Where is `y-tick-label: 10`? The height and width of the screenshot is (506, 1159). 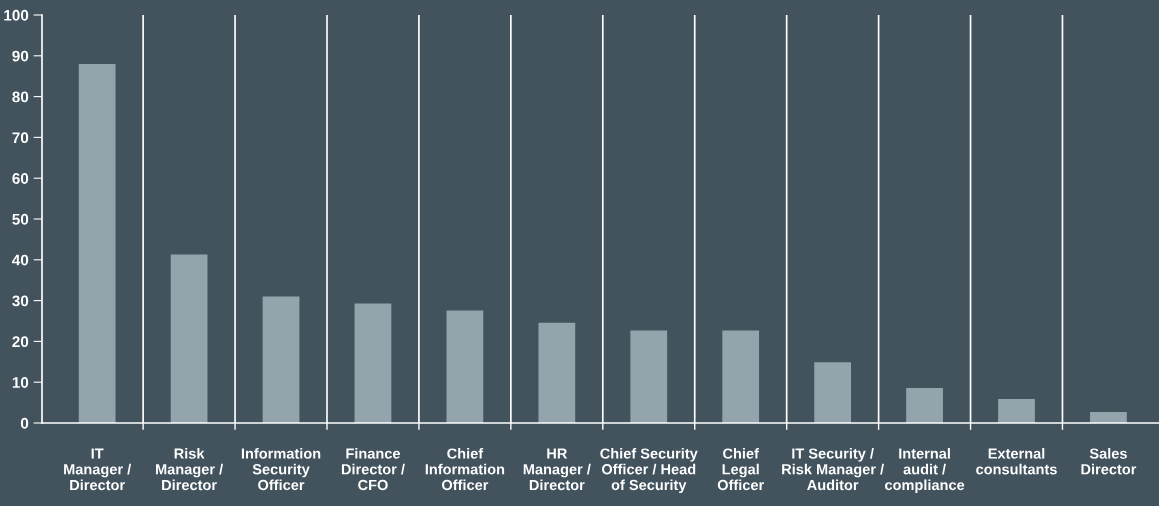
y-tick-label: 10 is located at coordinates (20, 382).